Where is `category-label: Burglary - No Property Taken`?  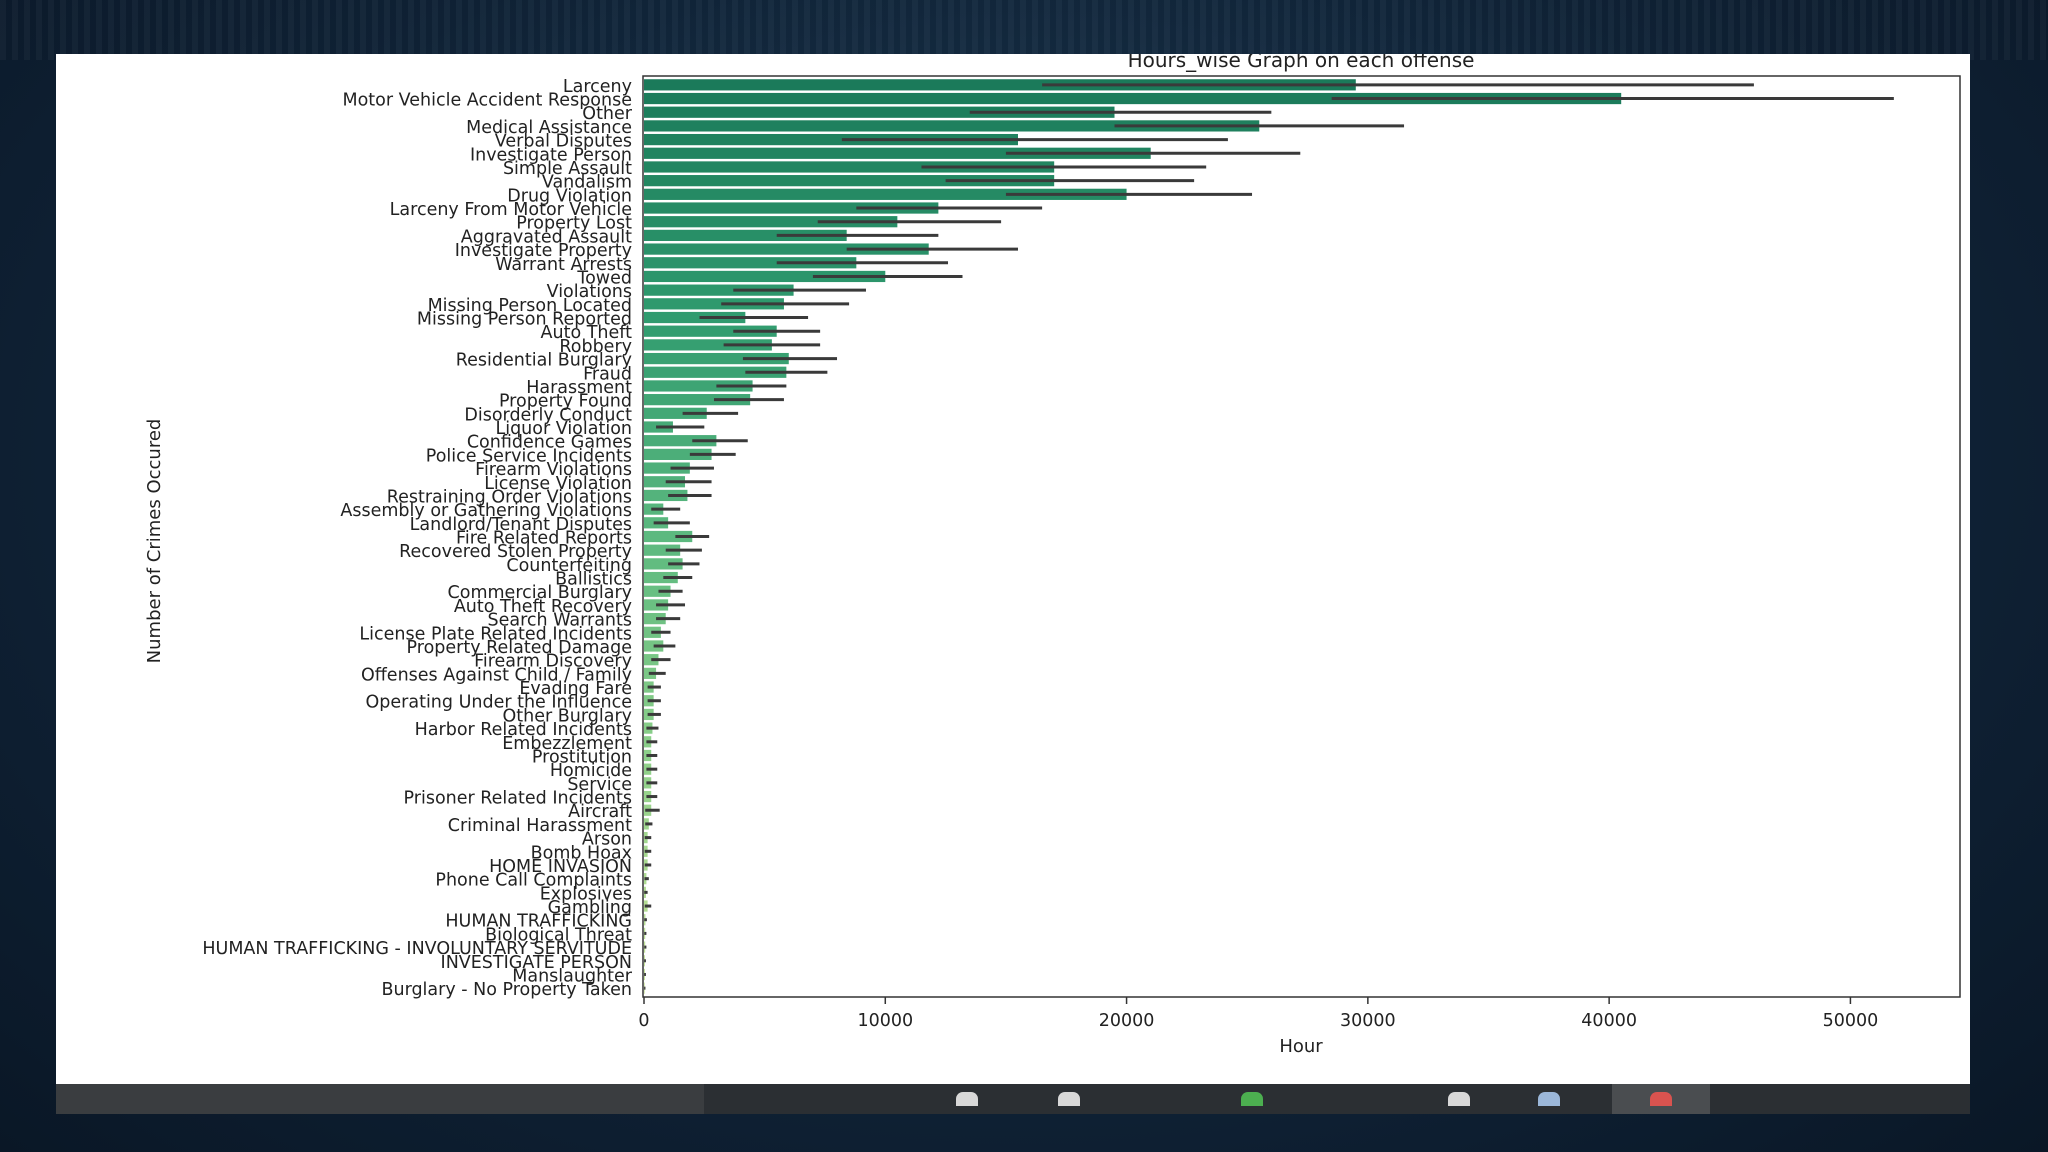 category-label: Burglary - No Property Taken is located at coordinates (506, 990).